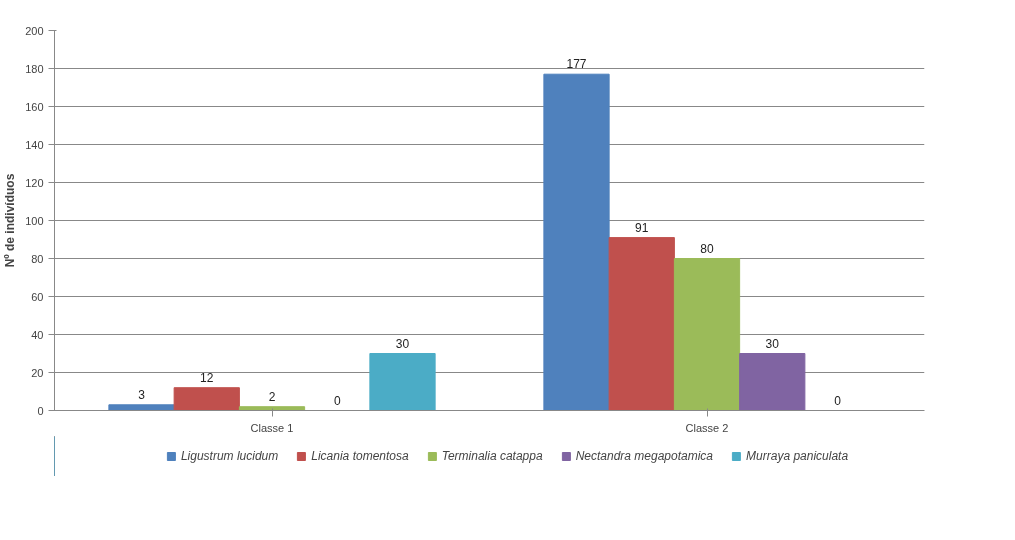  Describe the element at coordinates (707, 248) in the screenshot. I see `data-label: 80` at that location.